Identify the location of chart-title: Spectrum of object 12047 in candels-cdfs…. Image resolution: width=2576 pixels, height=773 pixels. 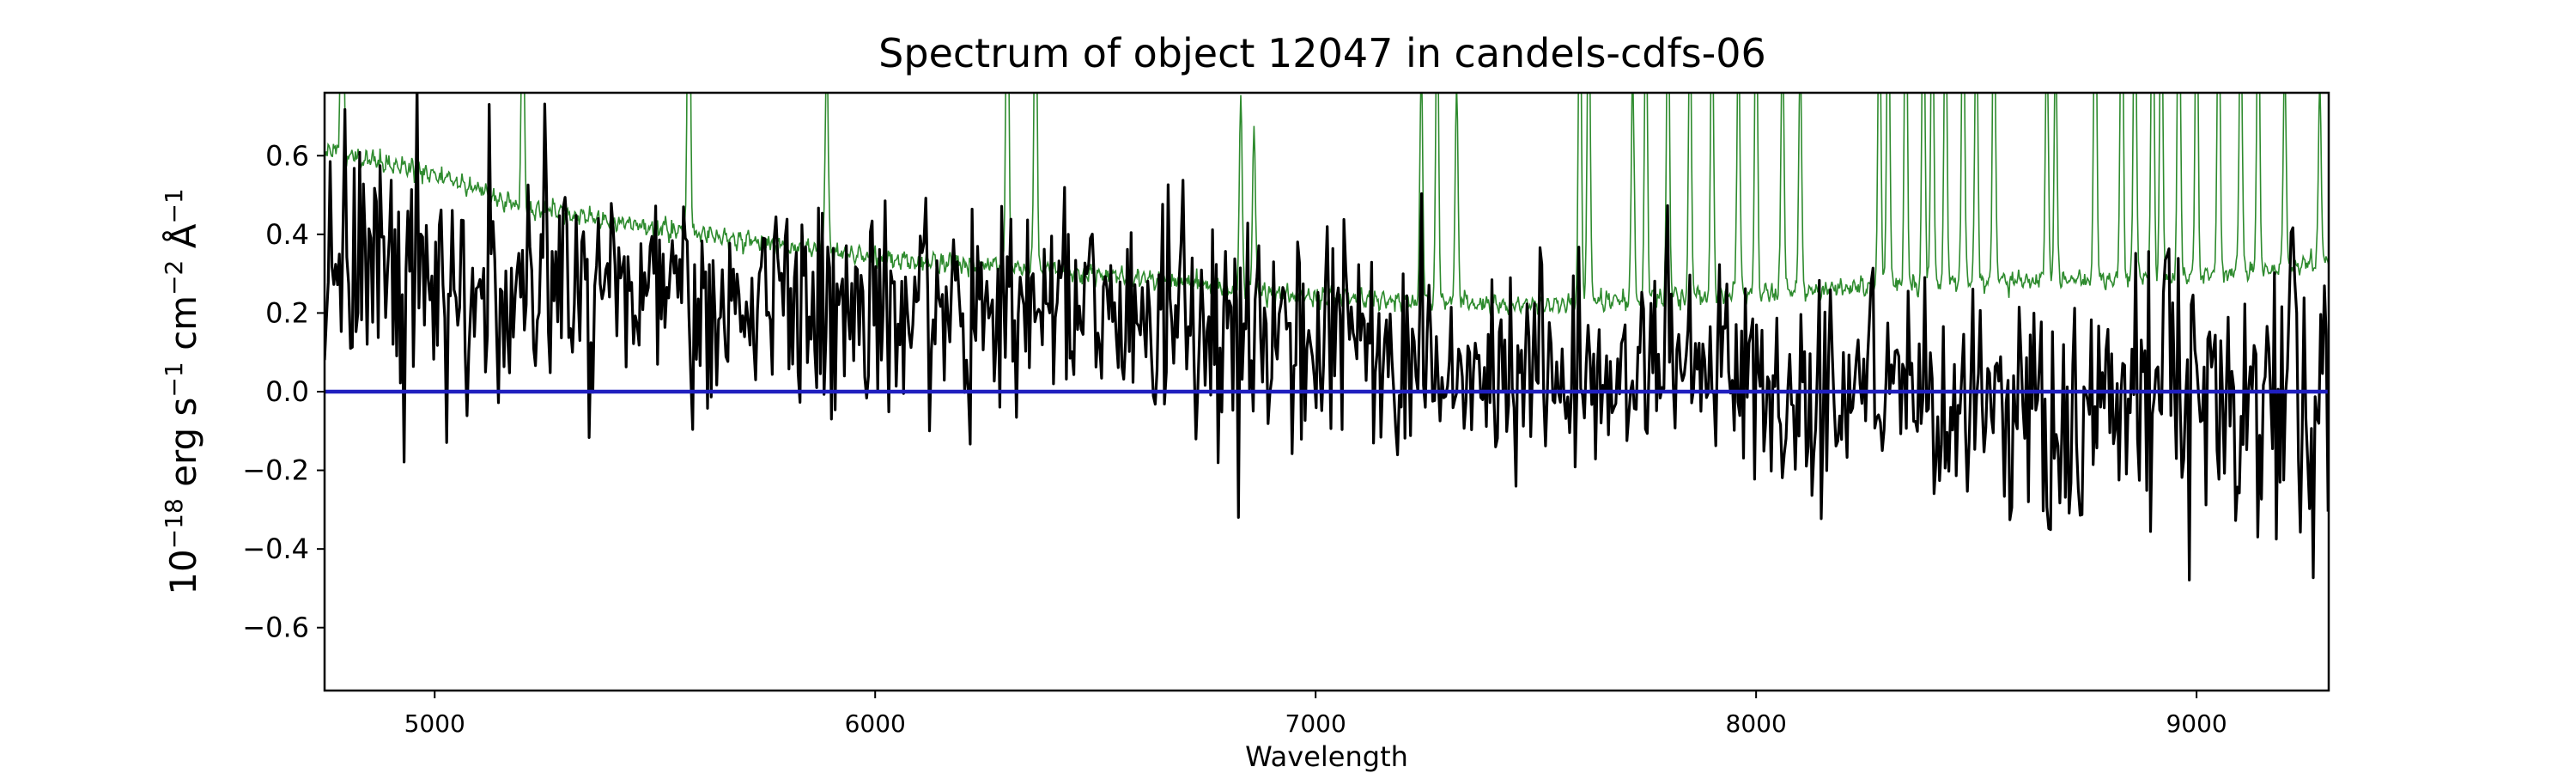
(1322, 53).